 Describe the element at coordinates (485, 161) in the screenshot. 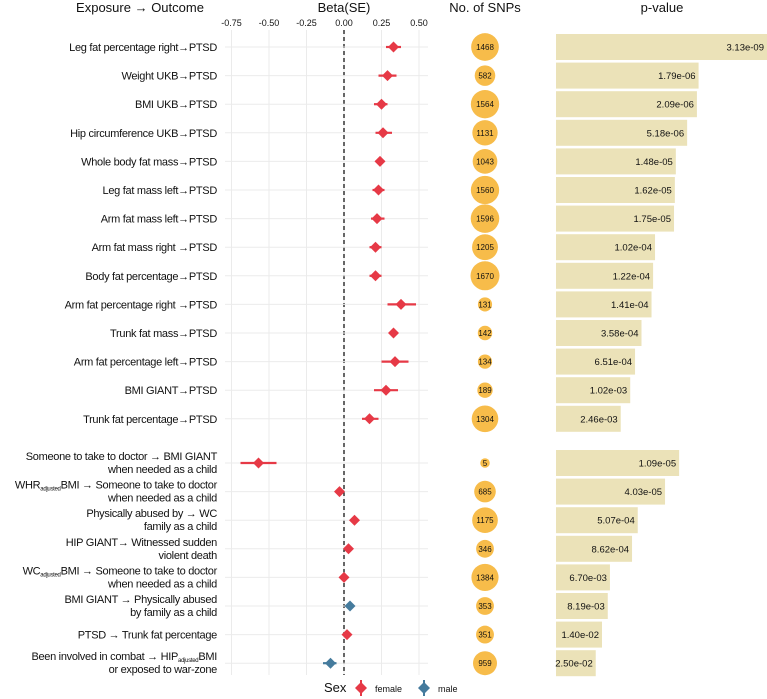

I see `snp-count-label: 1043` at that location.